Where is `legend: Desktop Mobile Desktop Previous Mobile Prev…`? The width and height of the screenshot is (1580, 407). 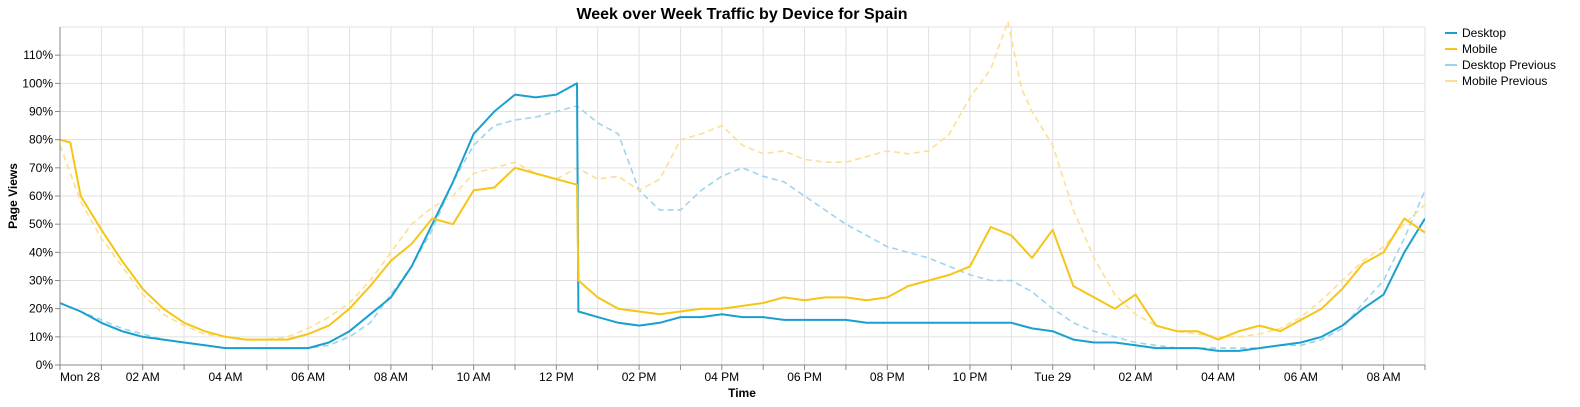 legend: Desktop Mobile Desktop Previous Mobile Prev… is located at coordinates (1500, 57).